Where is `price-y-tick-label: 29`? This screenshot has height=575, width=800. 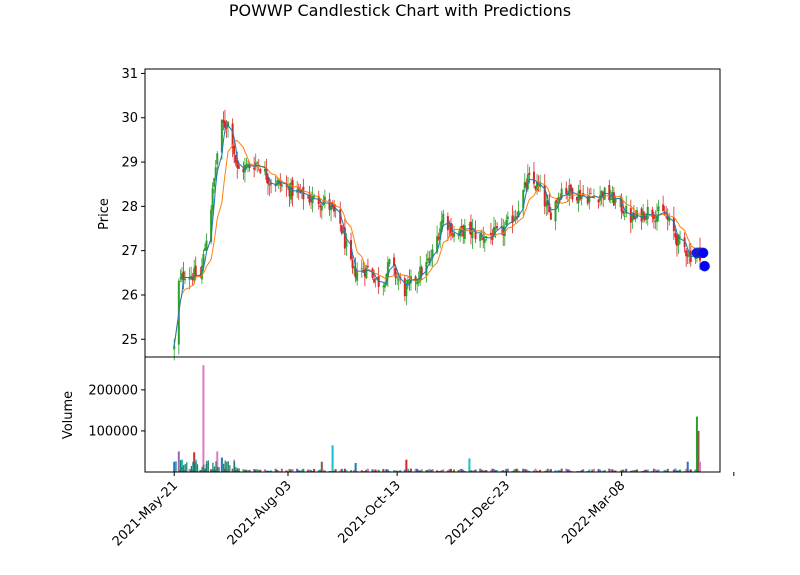
price-y-tick-label: 29 is located at coordinates (129, 163).